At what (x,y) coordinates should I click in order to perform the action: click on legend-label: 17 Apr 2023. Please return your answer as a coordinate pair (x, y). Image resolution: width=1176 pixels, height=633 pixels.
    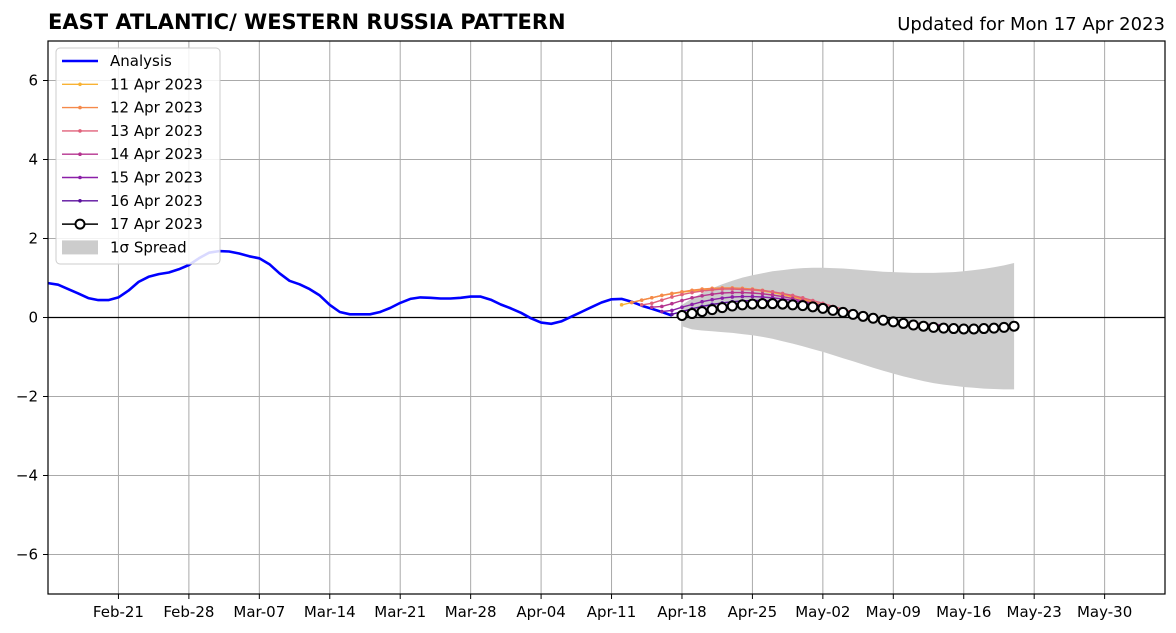
    Looking at the image, I should click on (156, 224).